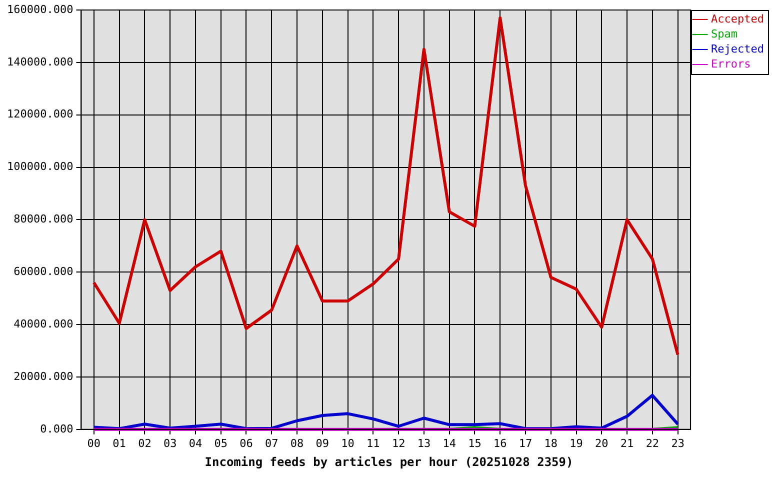  I want to click on legend-label: Rejected, so click(737, 49).